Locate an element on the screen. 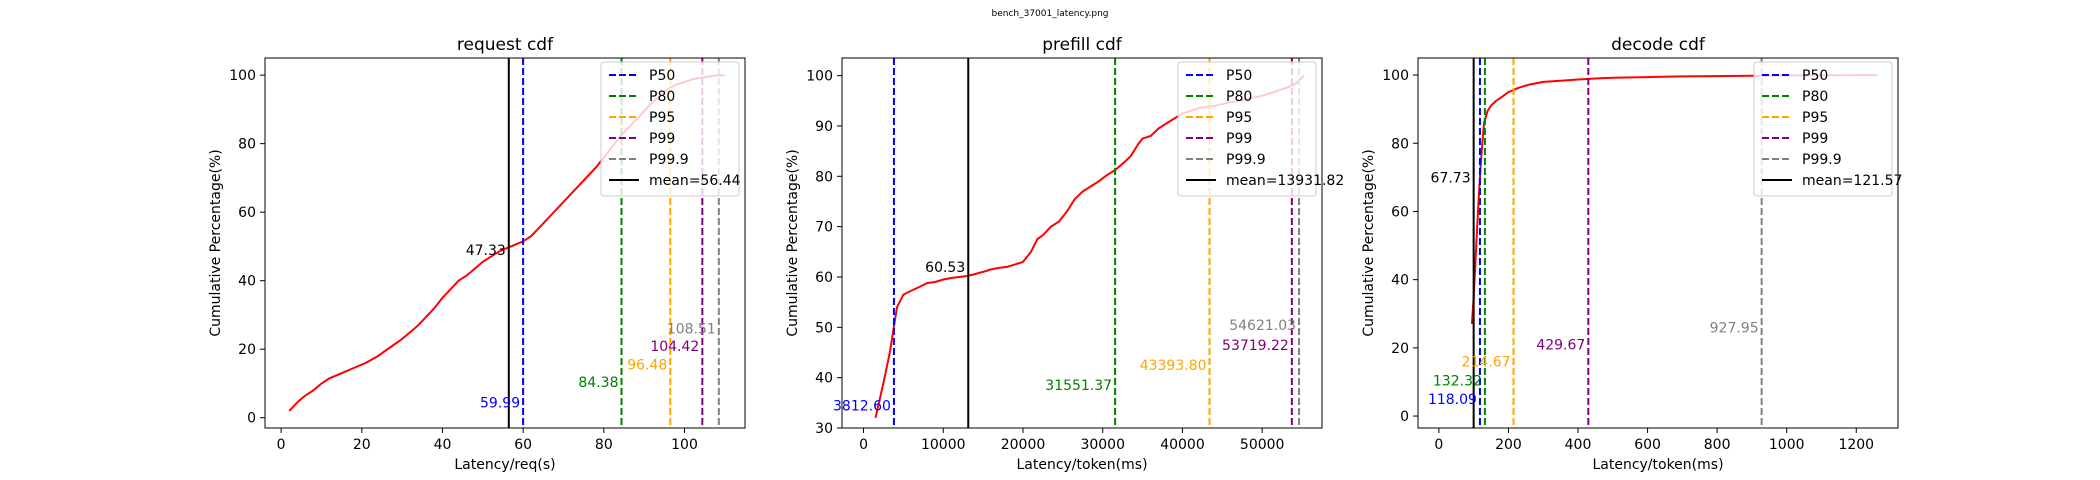 The width and height of the screenshot is (2100, 480). vline-label-p95: 96.48 is located at coordinates (647, 366).